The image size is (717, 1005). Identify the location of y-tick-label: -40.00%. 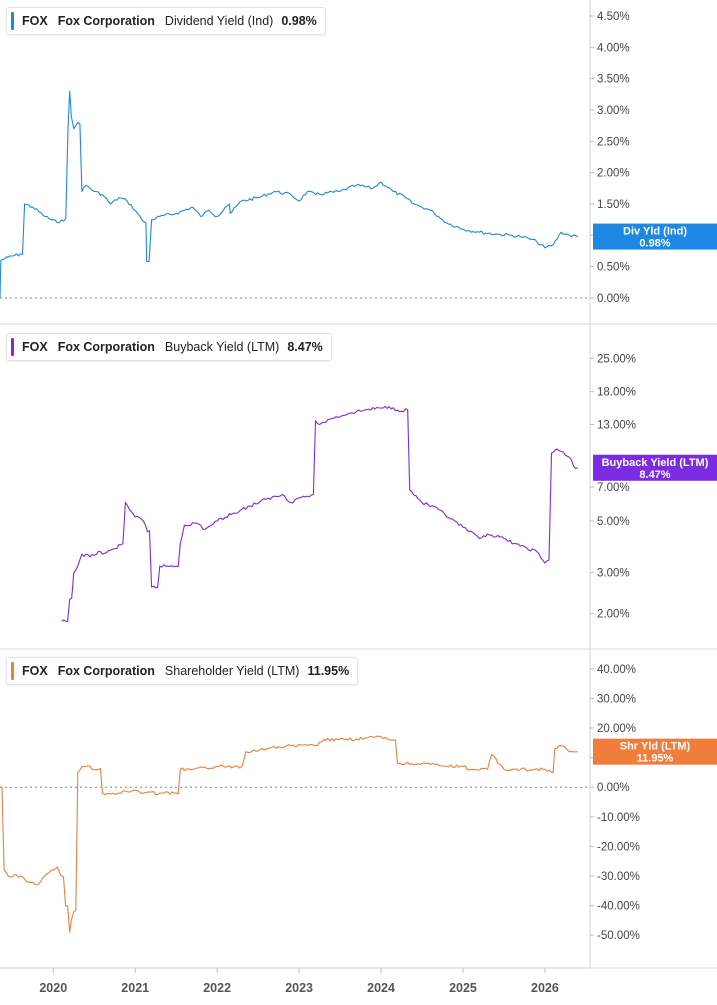
(618, 907).